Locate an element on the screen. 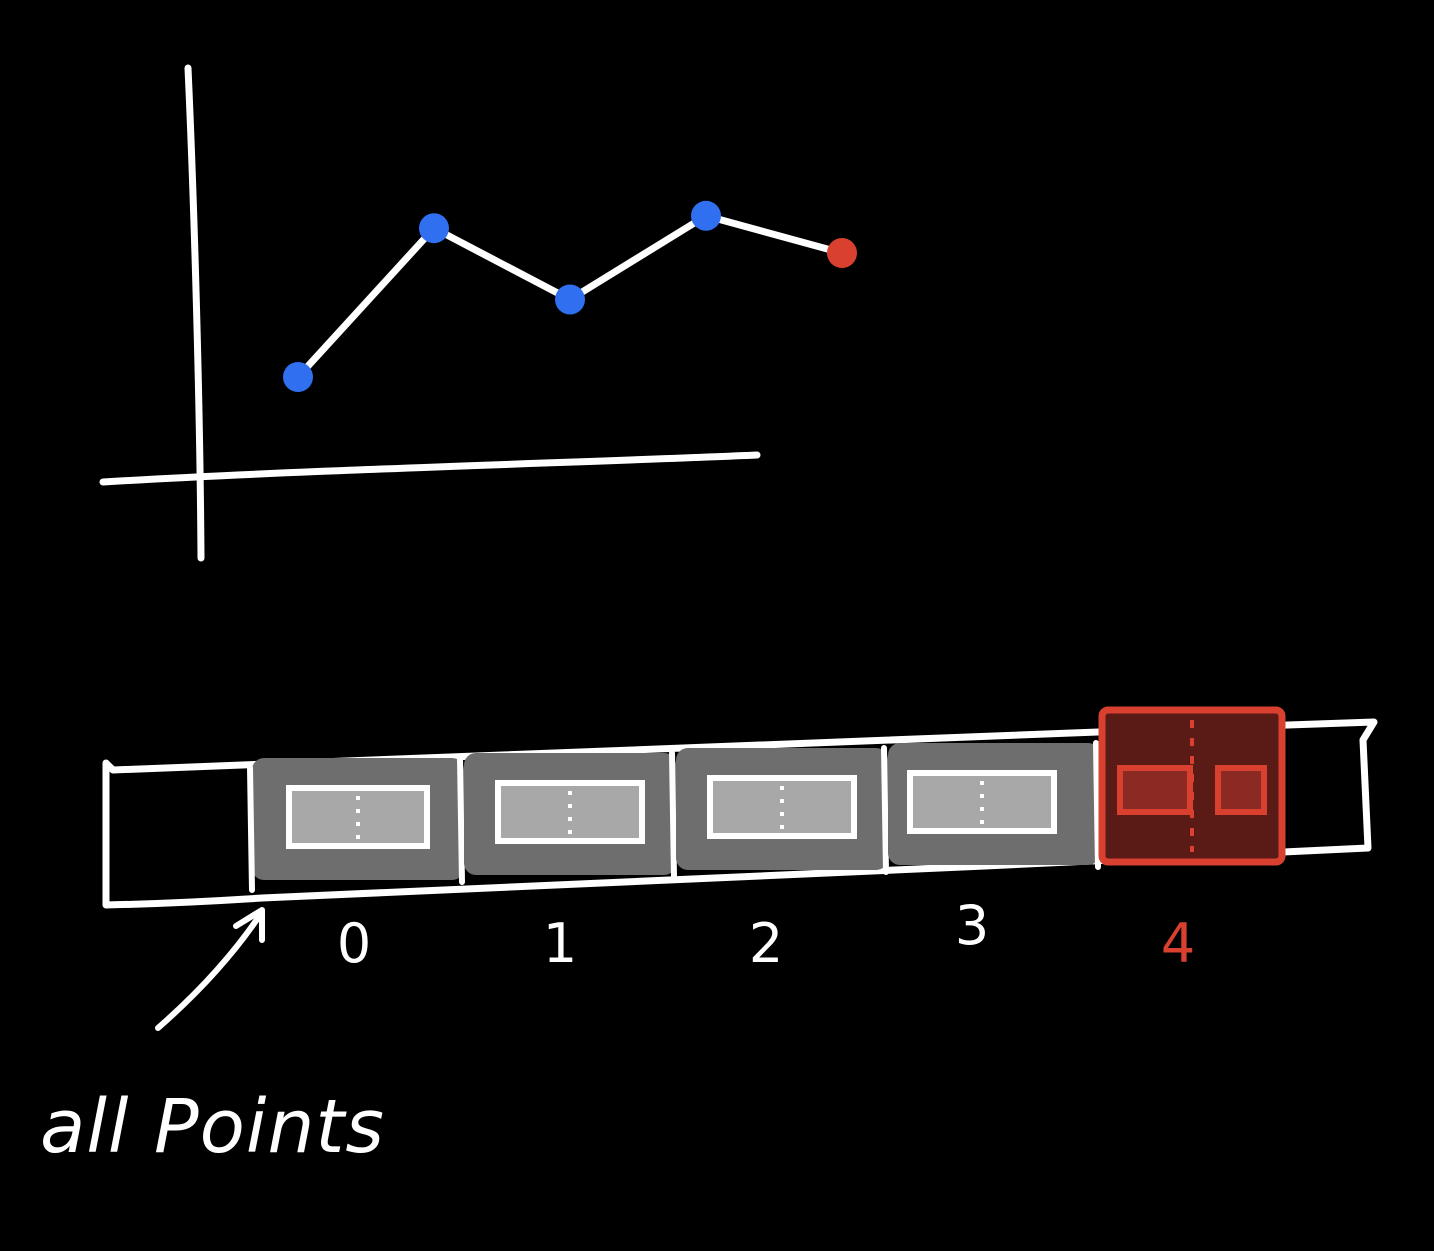  array-start-wall is located at coordinates (251, 829).